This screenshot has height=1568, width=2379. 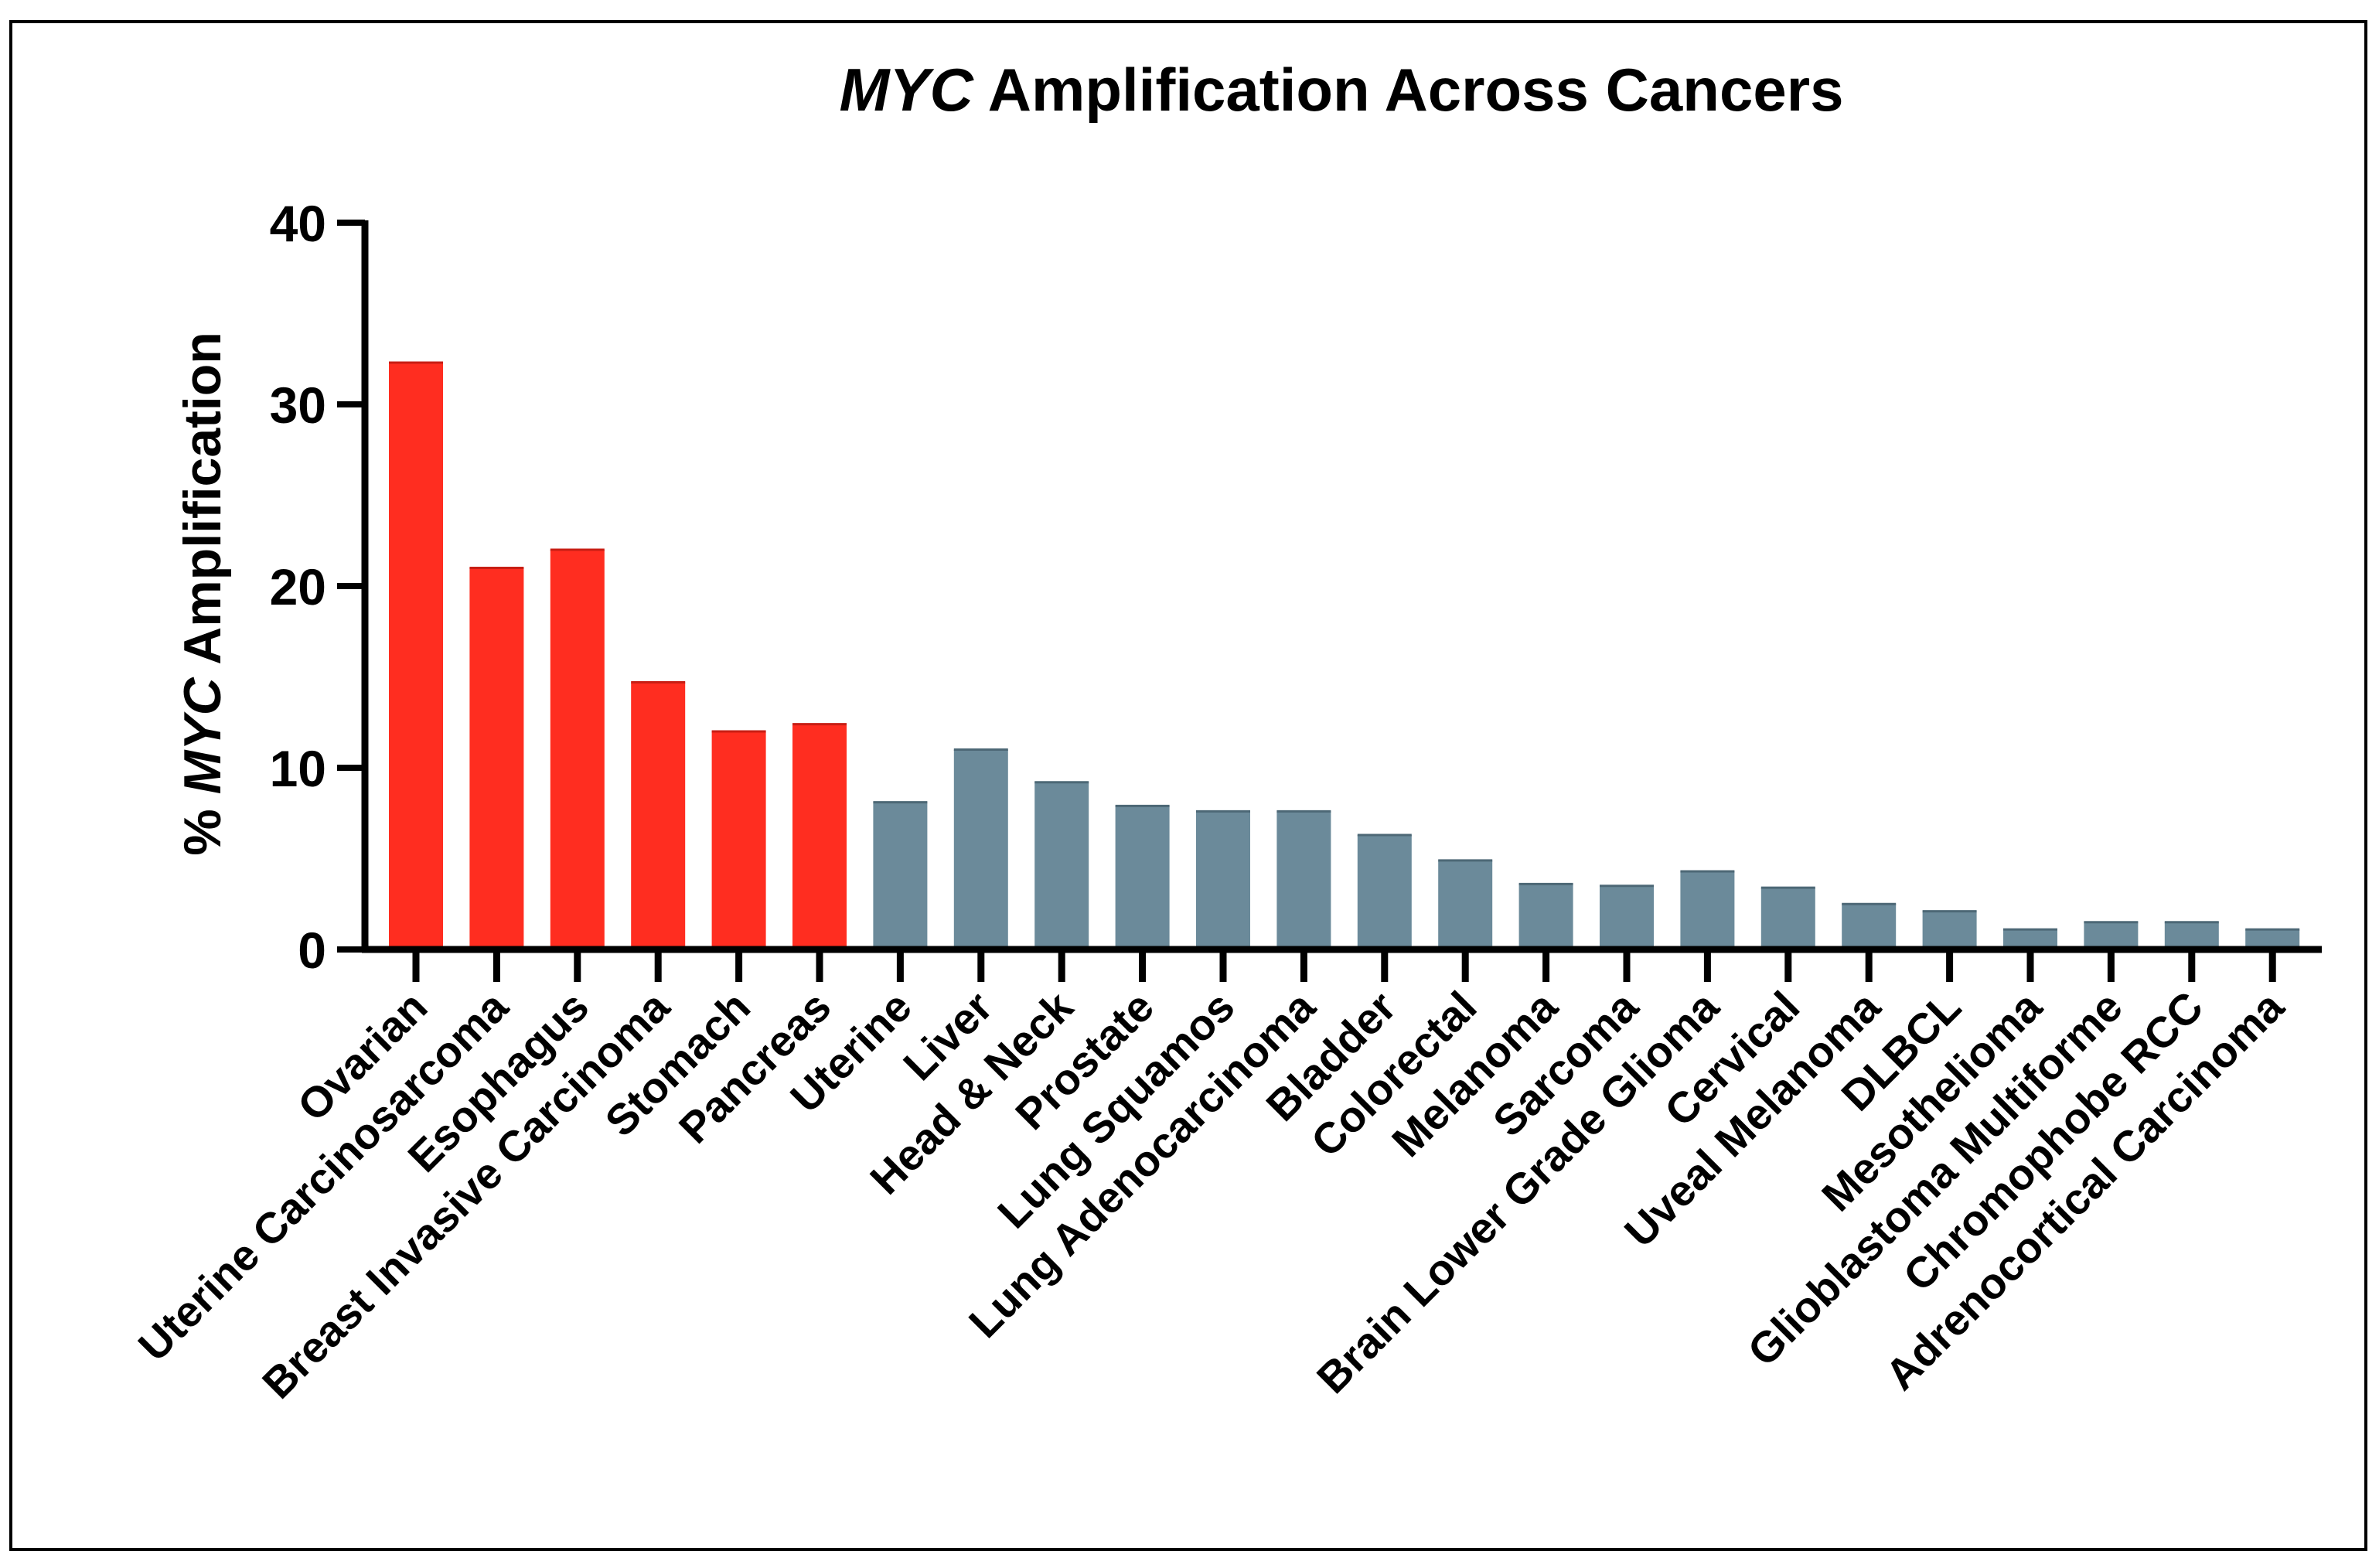 What do you see at coordinates (496, 758) in the screenshot?
I see `bar-uterine-carcinosarcoma` at bounding box center [496, 758].